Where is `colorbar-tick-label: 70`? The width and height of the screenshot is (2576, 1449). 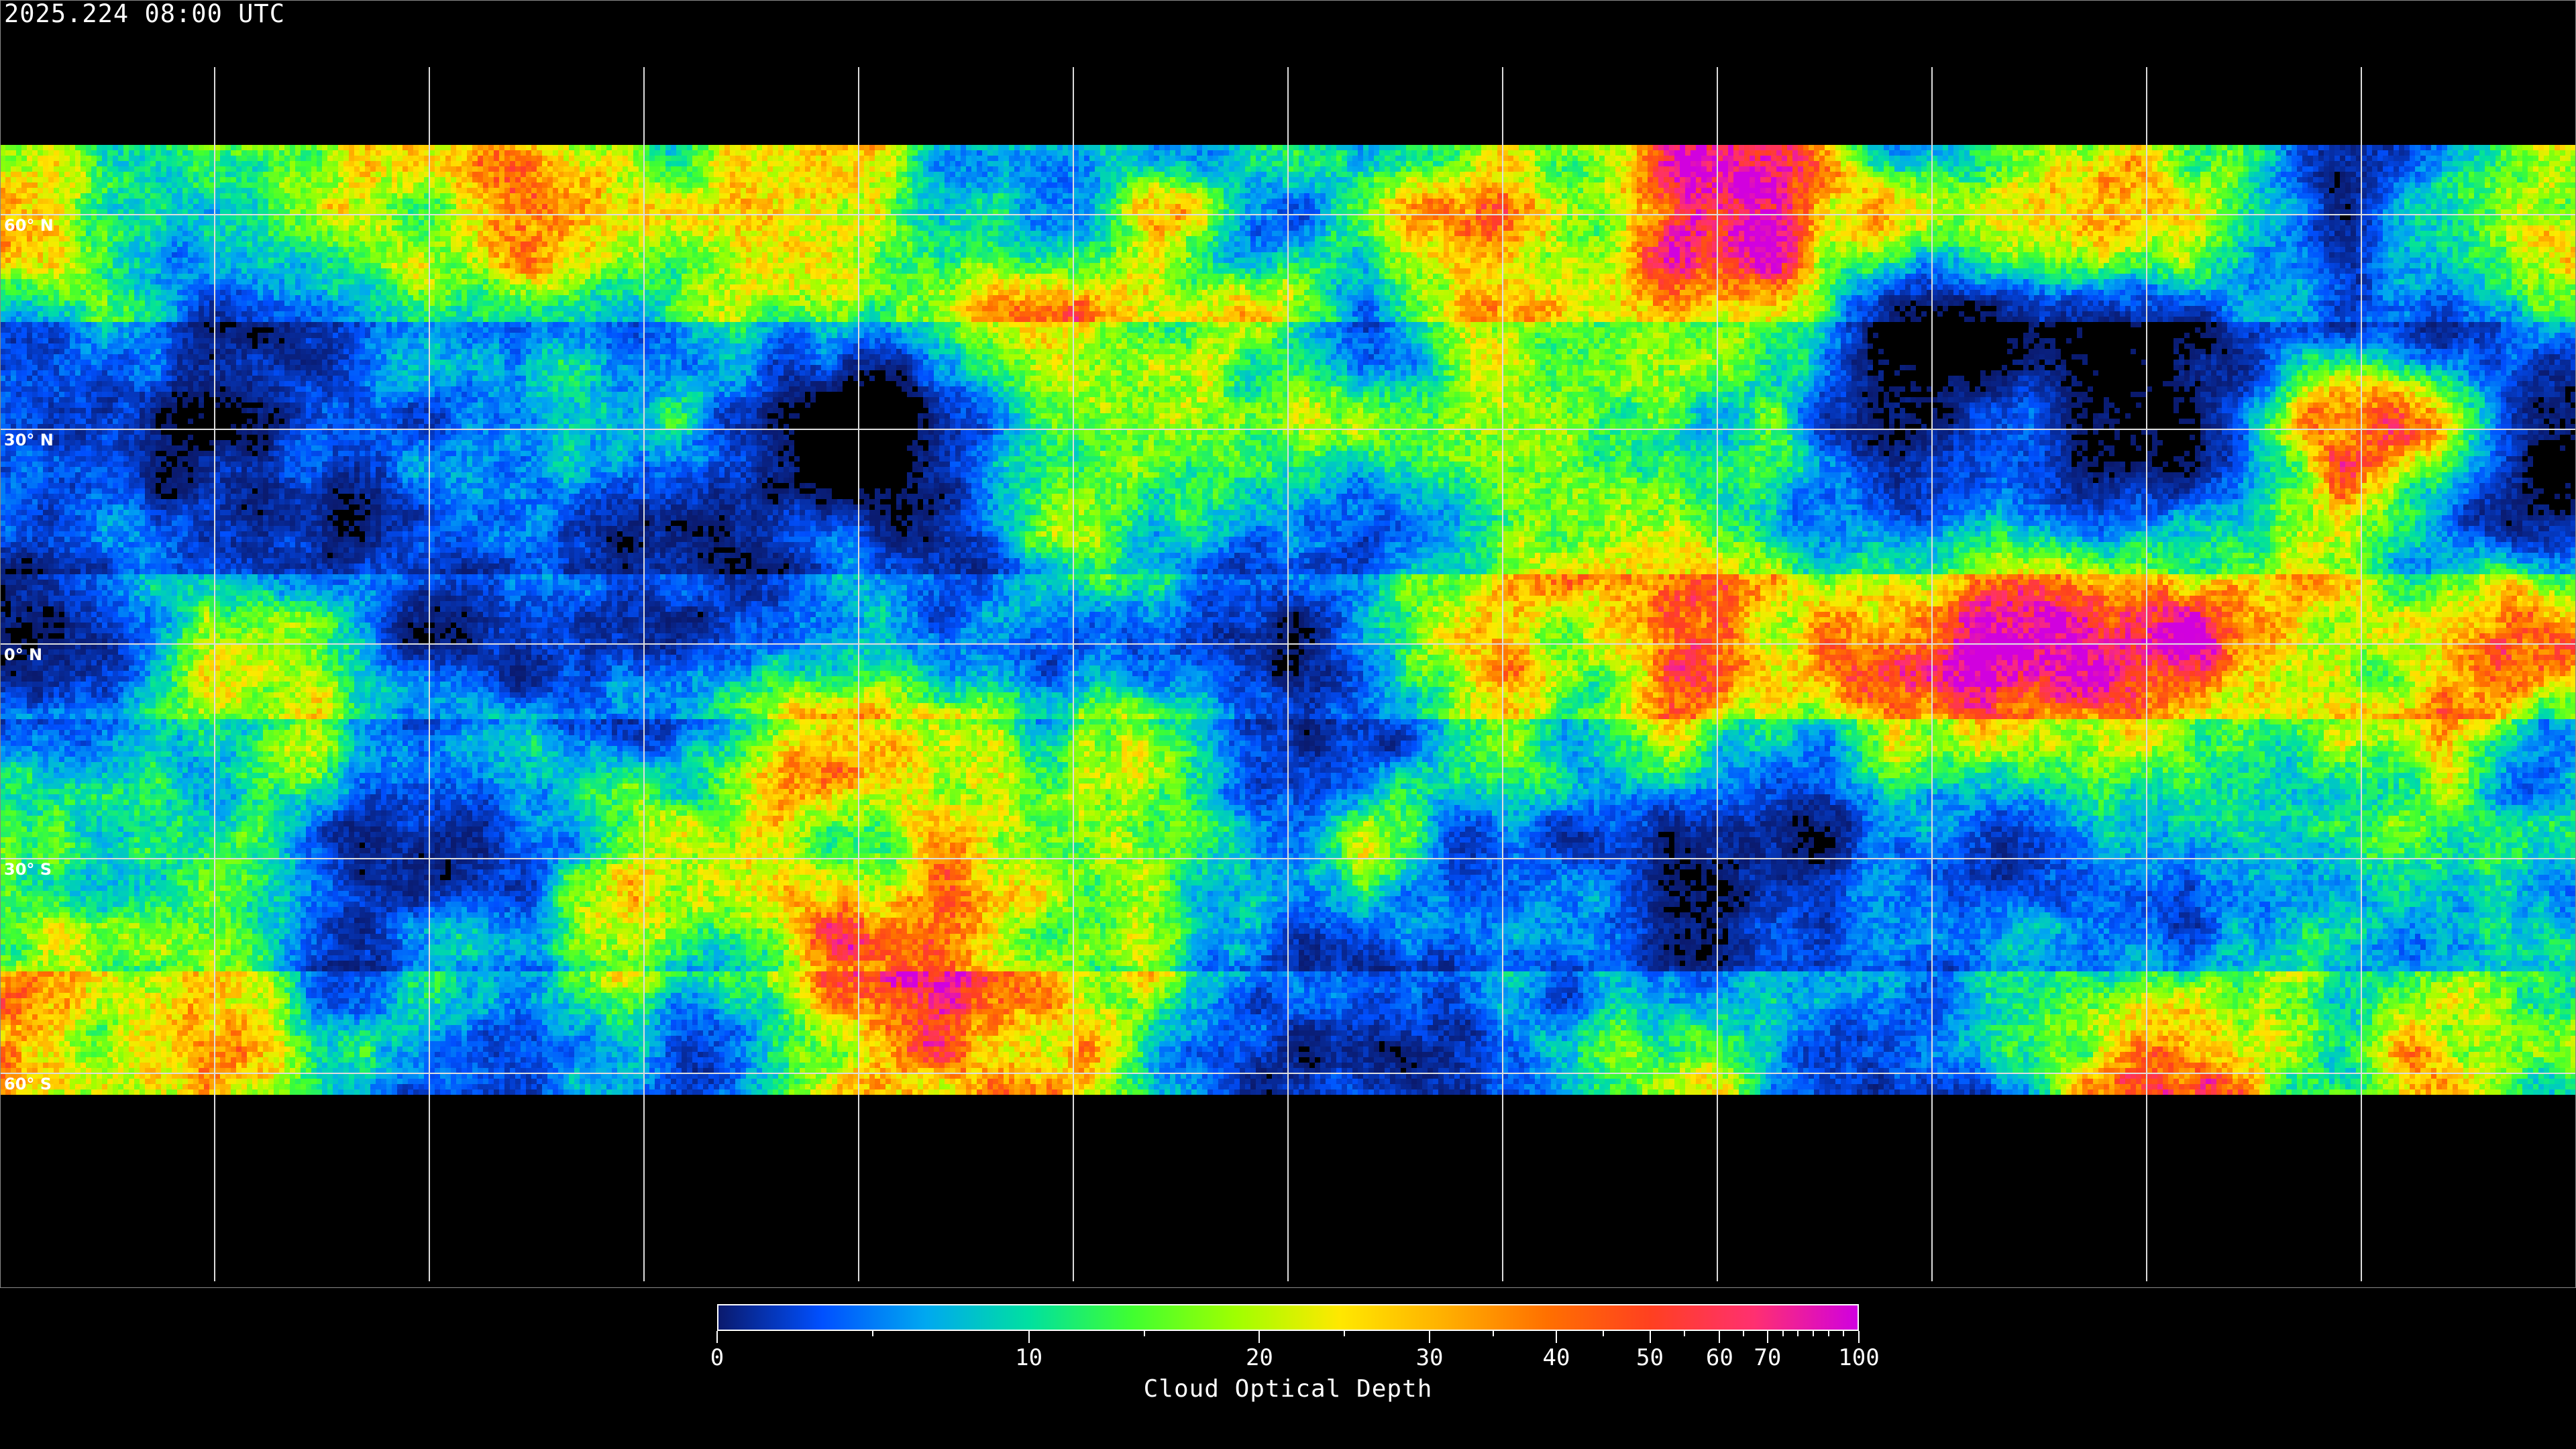
colorbar-tick-label: 70 is located at coordinates (1768, 1357).